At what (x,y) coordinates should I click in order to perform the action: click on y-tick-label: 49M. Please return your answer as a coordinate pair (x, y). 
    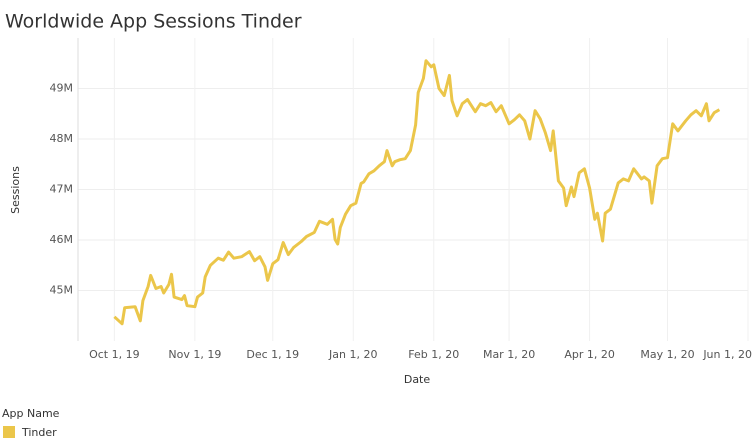
    Looking at the image, I should click on (62, 88).